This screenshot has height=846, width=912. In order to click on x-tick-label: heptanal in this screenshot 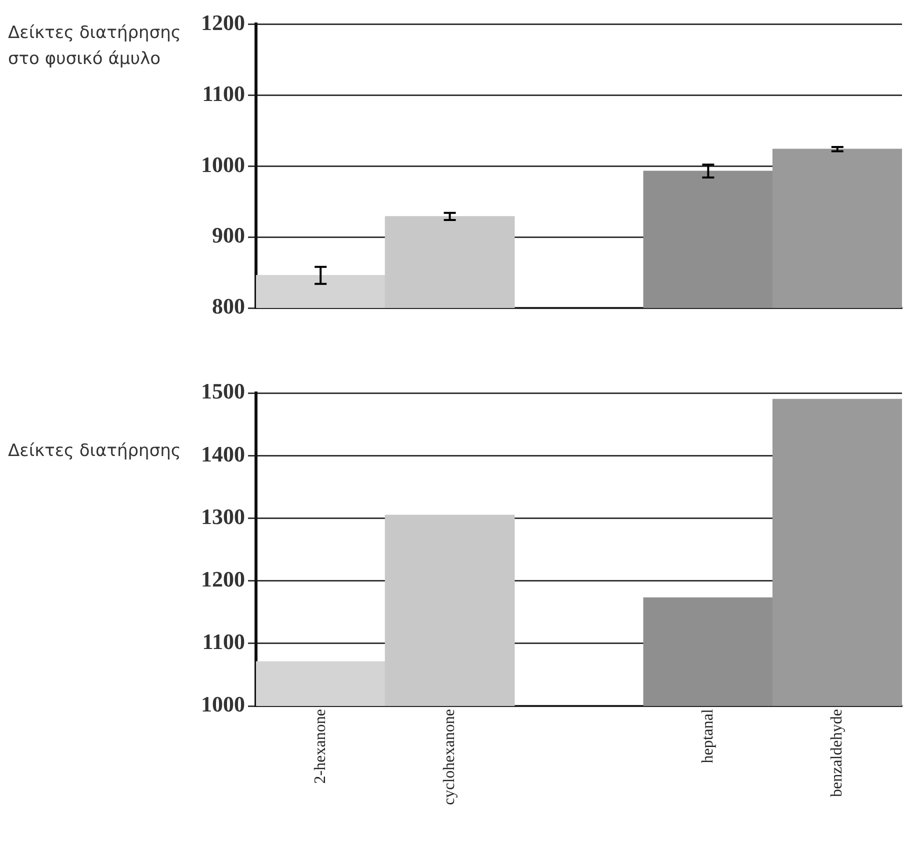, I will do `click(707, 736)`.